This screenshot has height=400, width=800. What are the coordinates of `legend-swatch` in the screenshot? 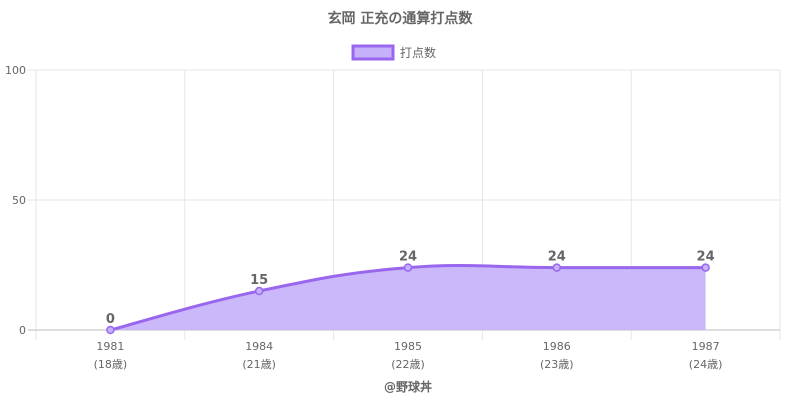 It's located at (373, 52).